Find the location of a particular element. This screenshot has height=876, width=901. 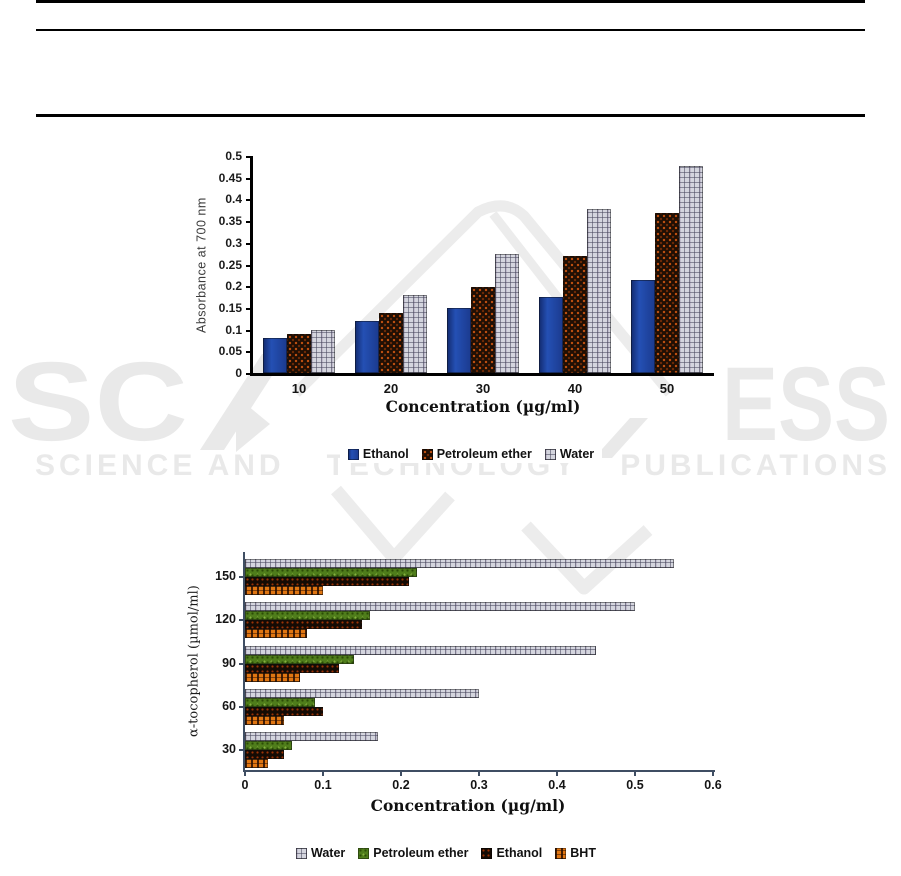

y-tick-label: 0.25 is located at coordinates (230, 264).